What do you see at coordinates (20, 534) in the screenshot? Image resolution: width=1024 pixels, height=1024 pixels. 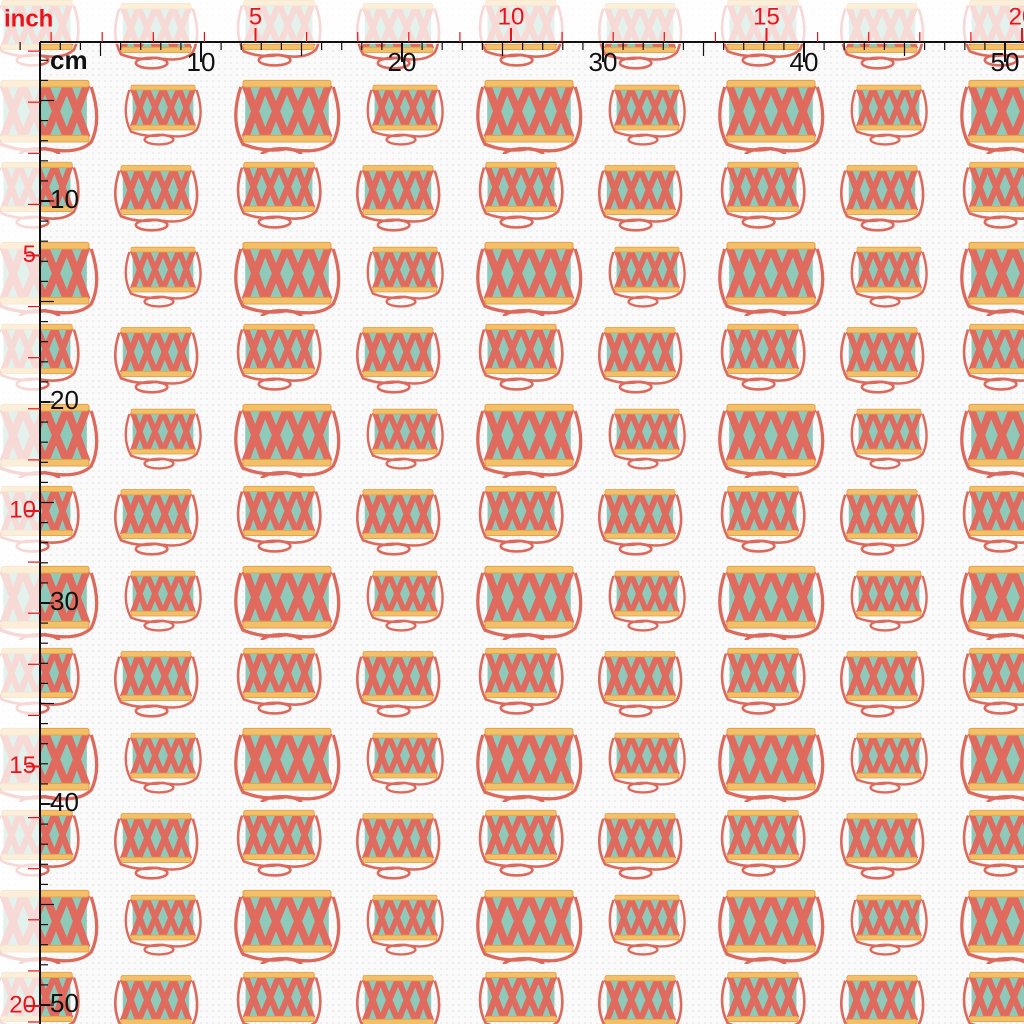 I see `left-ruler-band` at bounding box center [20, 534].